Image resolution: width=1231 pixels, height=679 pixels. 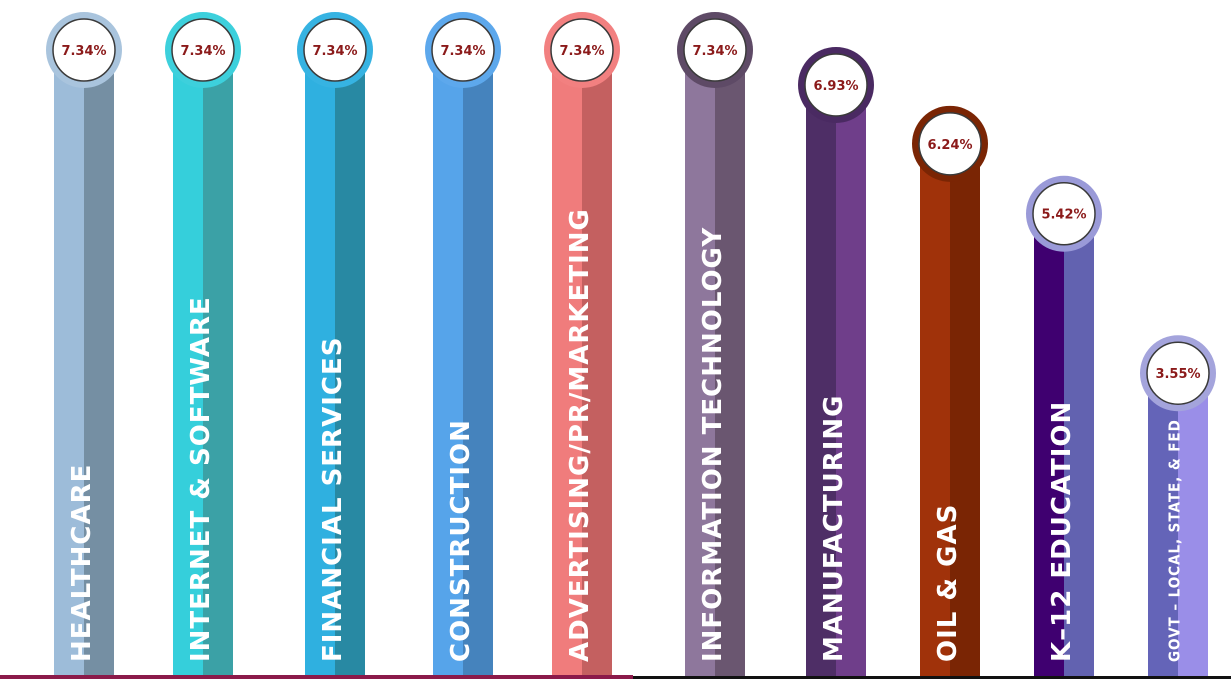 What do you see at coordinates (948, 583) in the screenshot?
I see `category-label: OIL & GAS` at bounding box center [948, 583].